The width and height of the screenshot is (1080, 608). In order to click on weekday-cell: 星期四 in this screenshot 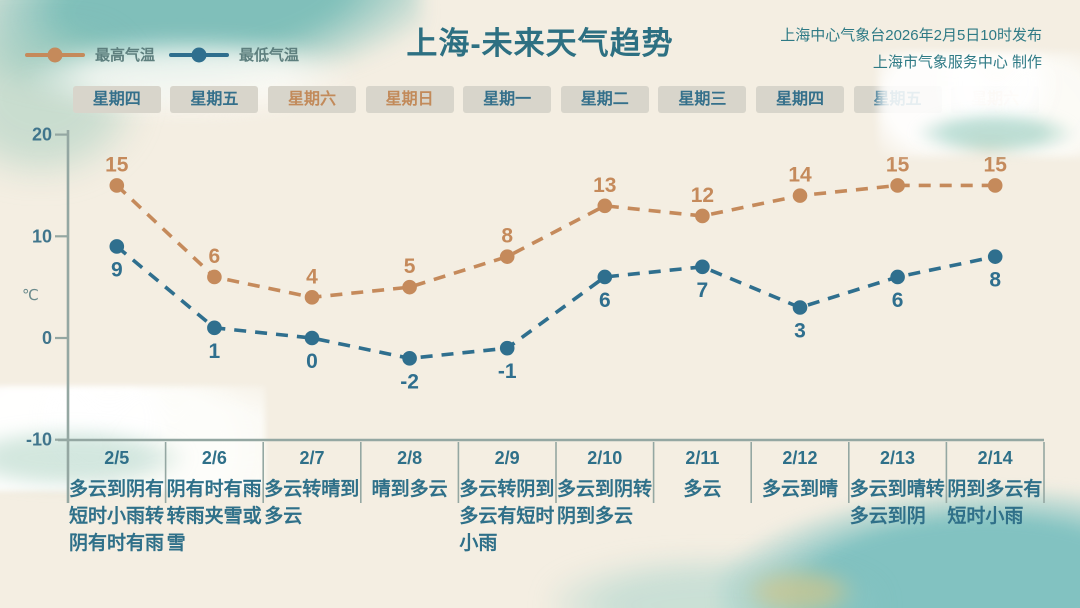, I will do `click(800, 99)`.